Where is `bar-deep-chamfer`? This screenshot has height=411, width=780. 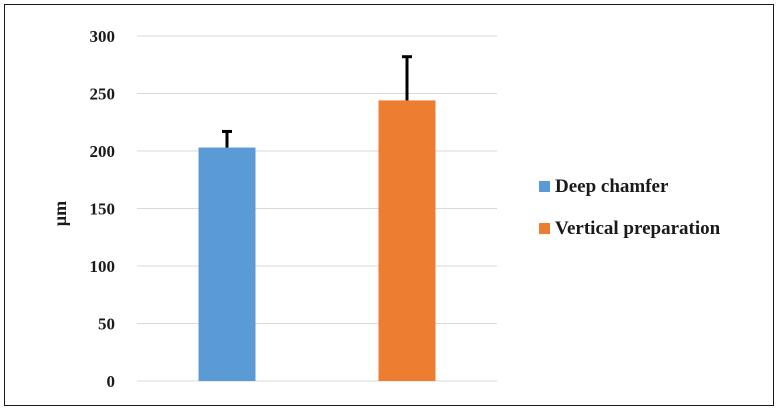 bar-deep-chamfer is located at coordinates (227, 264).